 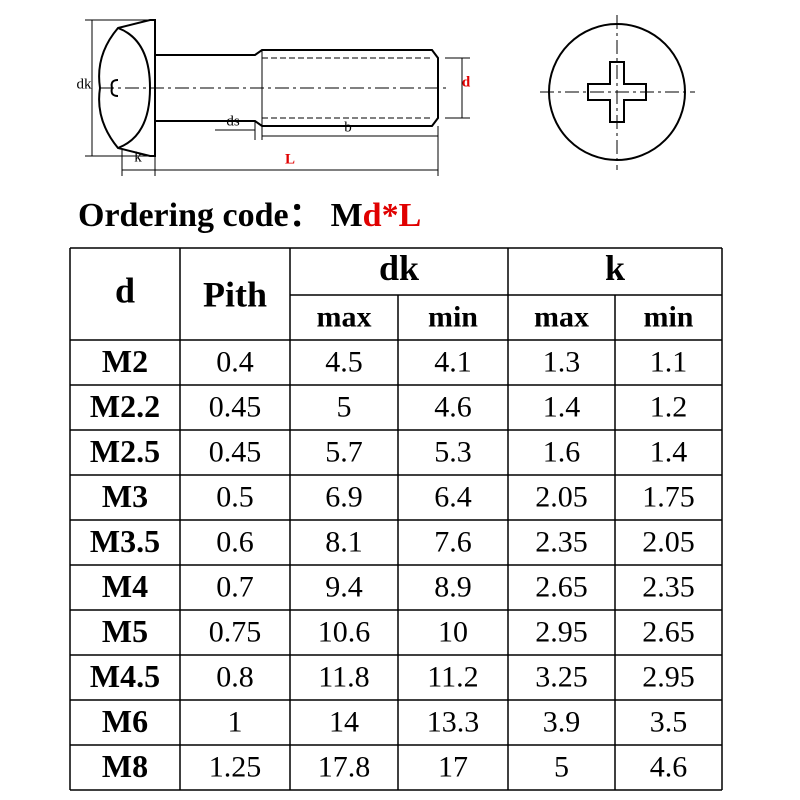 What do you see at coordinates (669, 361) in the screenshot?
I see `cell: 1.1` at bounding box center [669, 361].